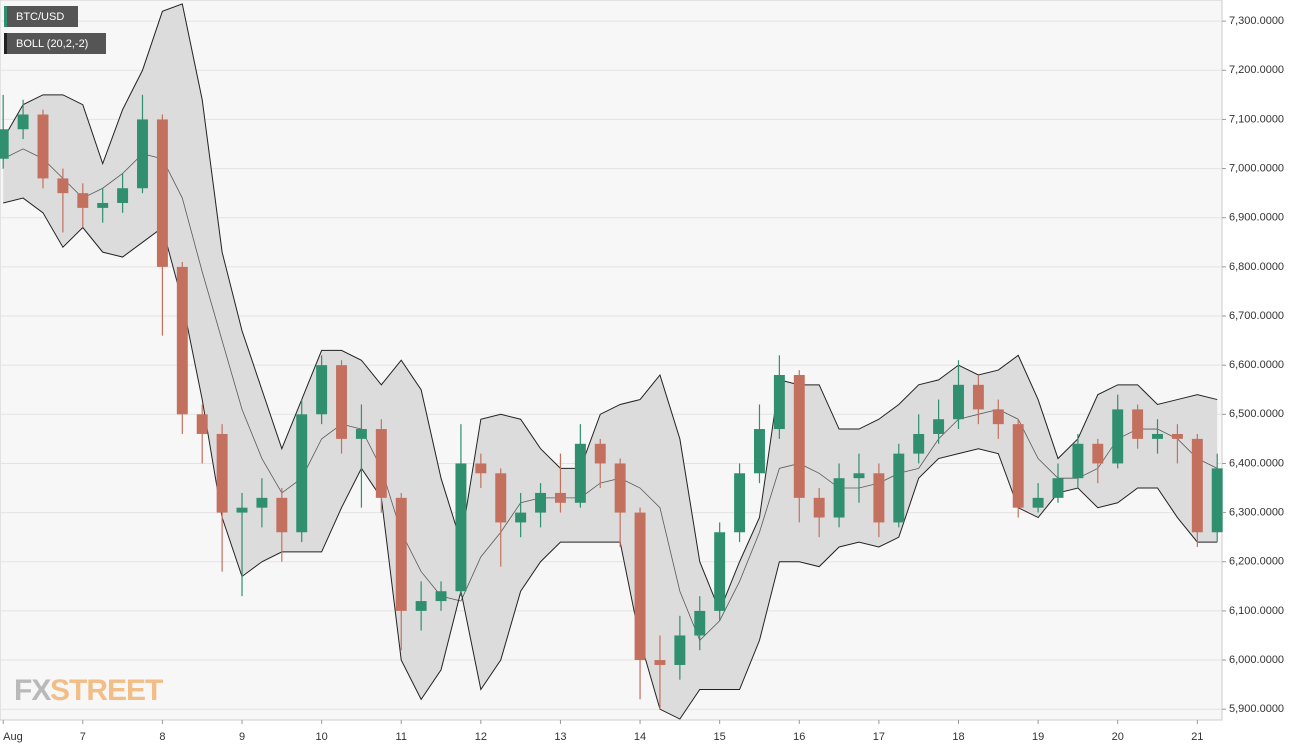  Describe the element at coordinates (1256, 316) in the screenshot. I see `y-tick-label: 6,700.0000` at that location.